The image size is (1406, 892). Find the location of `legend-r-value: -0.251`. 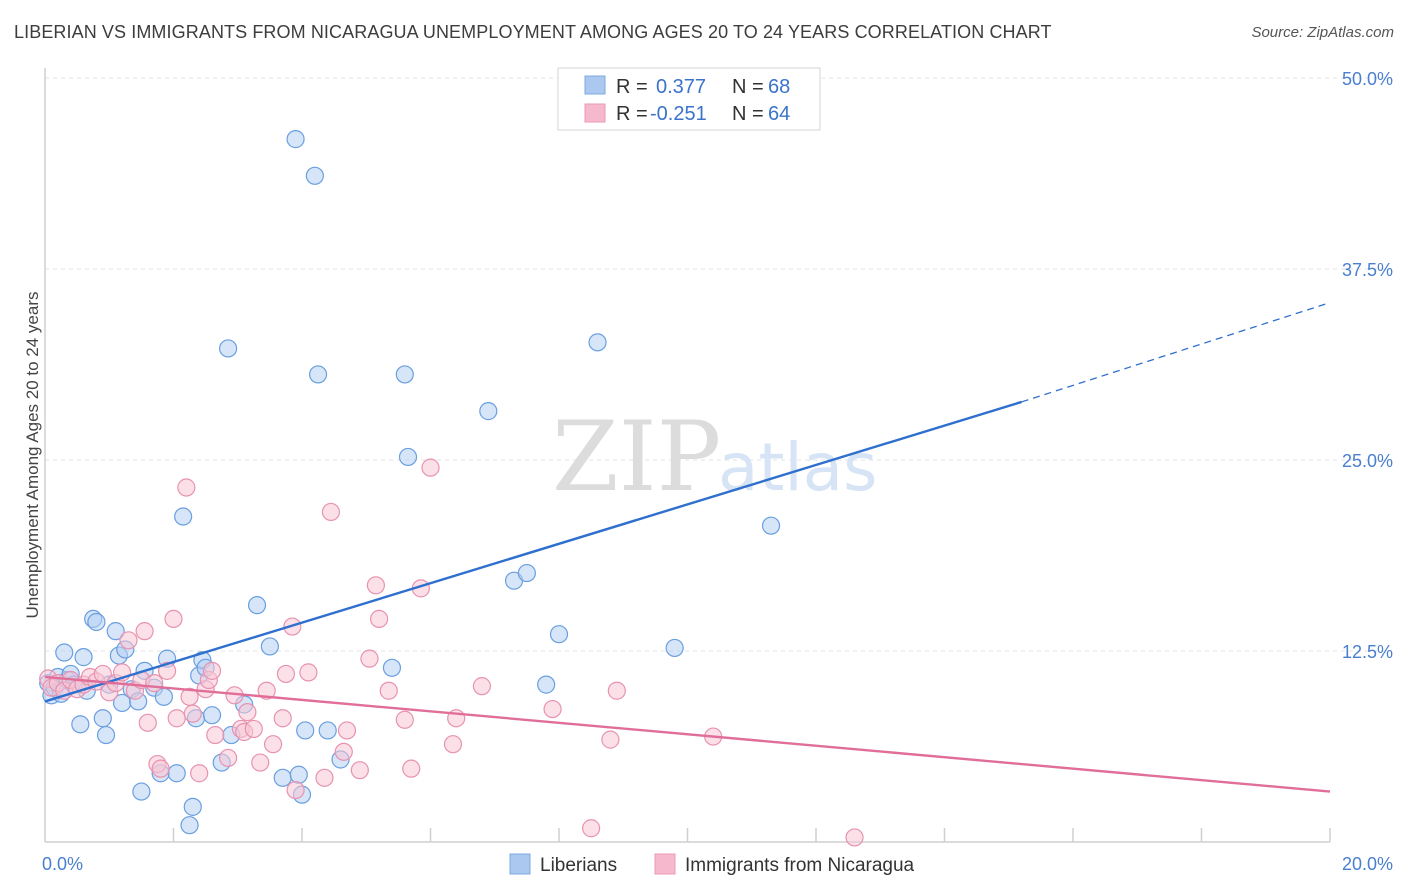

legend-r-value: -0.251 is located at coordinates (678, 114).